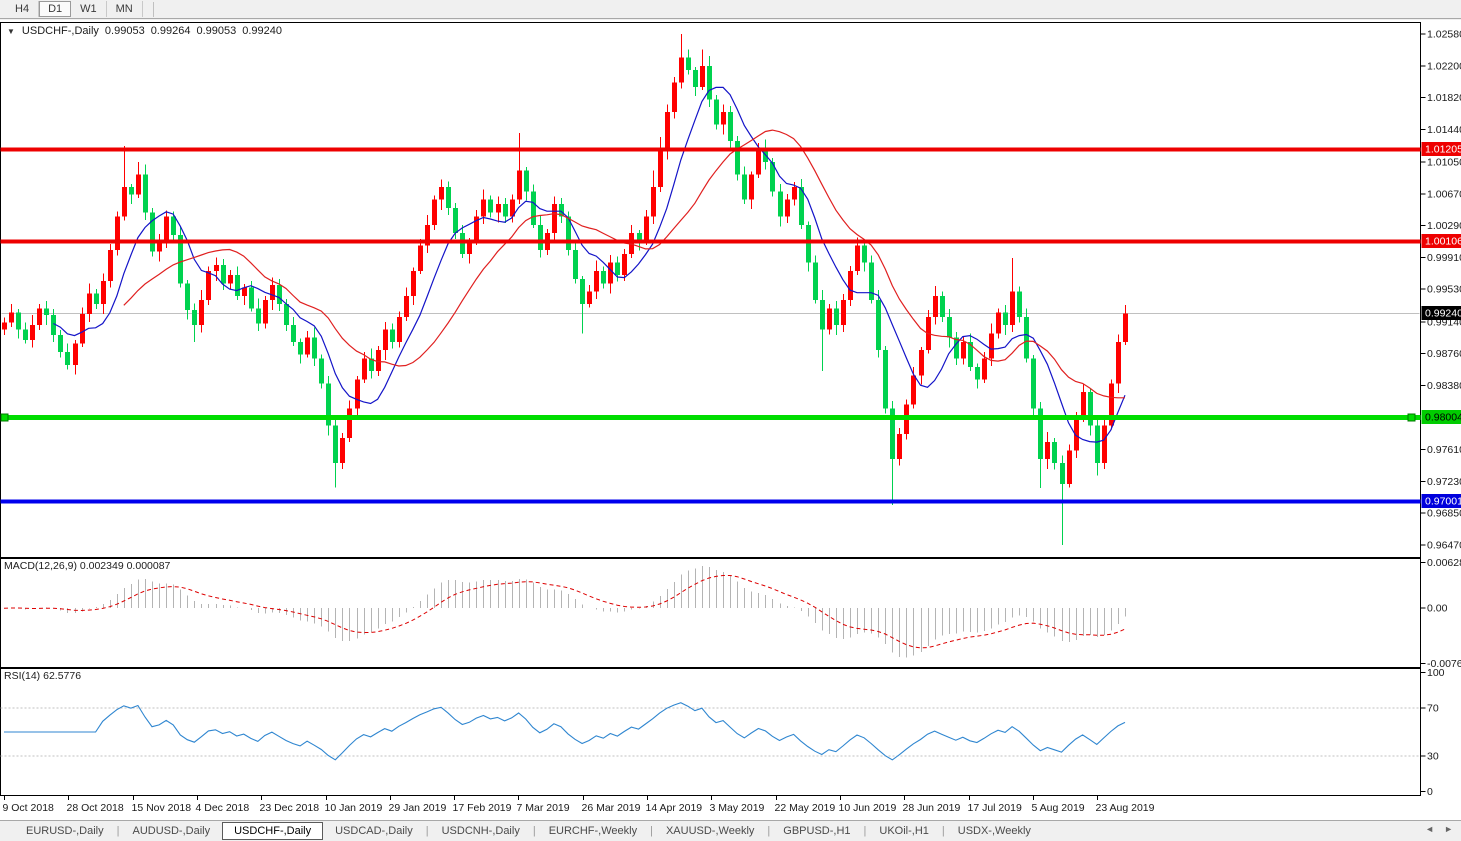  What do you see at coordinates (65, 831) in the screenshot?
I see `chart-tab-eurusd: EURUSD-,Daily` at bounding box center [65, 831].